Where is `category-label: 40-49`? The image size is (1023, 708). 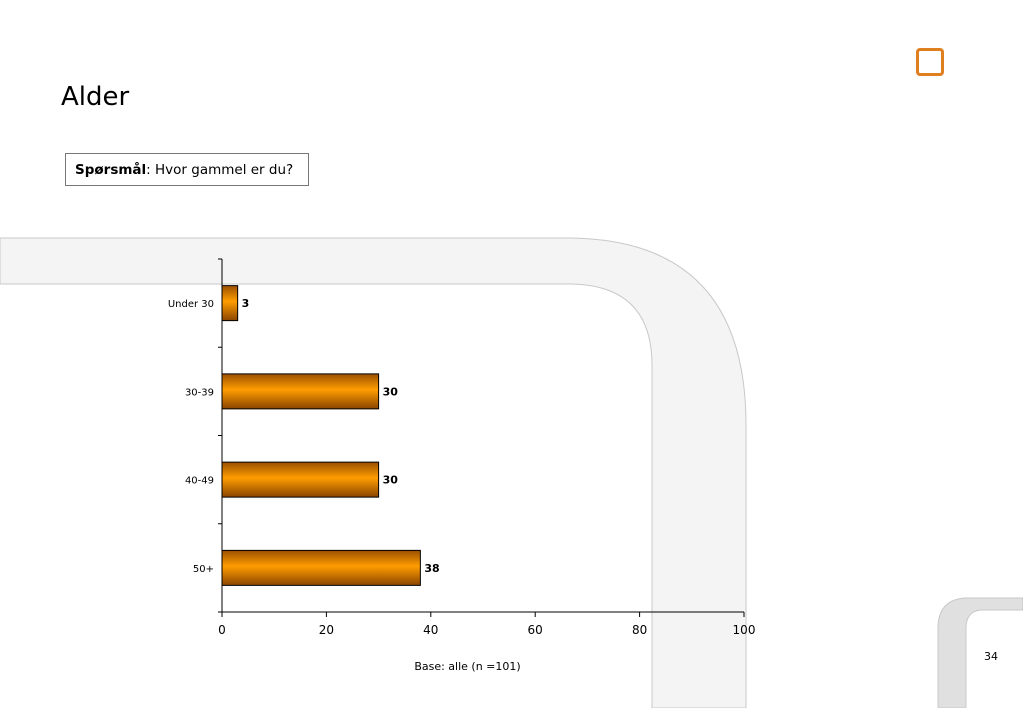 category-label: 40-49 is located at coordinates (199, 481).